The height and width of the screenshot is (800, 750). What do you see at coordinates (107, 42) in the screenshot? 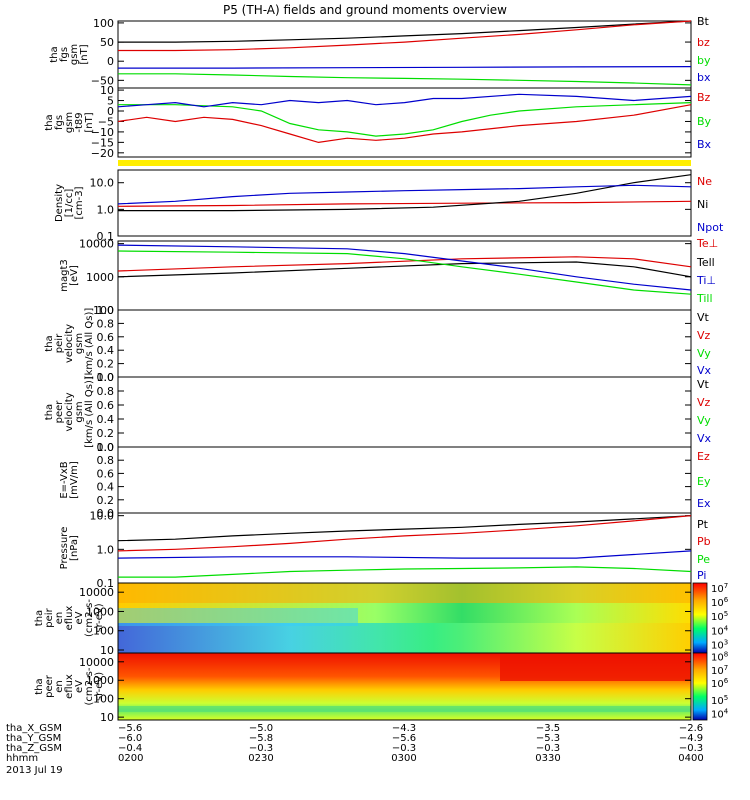
I see `y-tick-label: 50` at bounding box center [107, 42].